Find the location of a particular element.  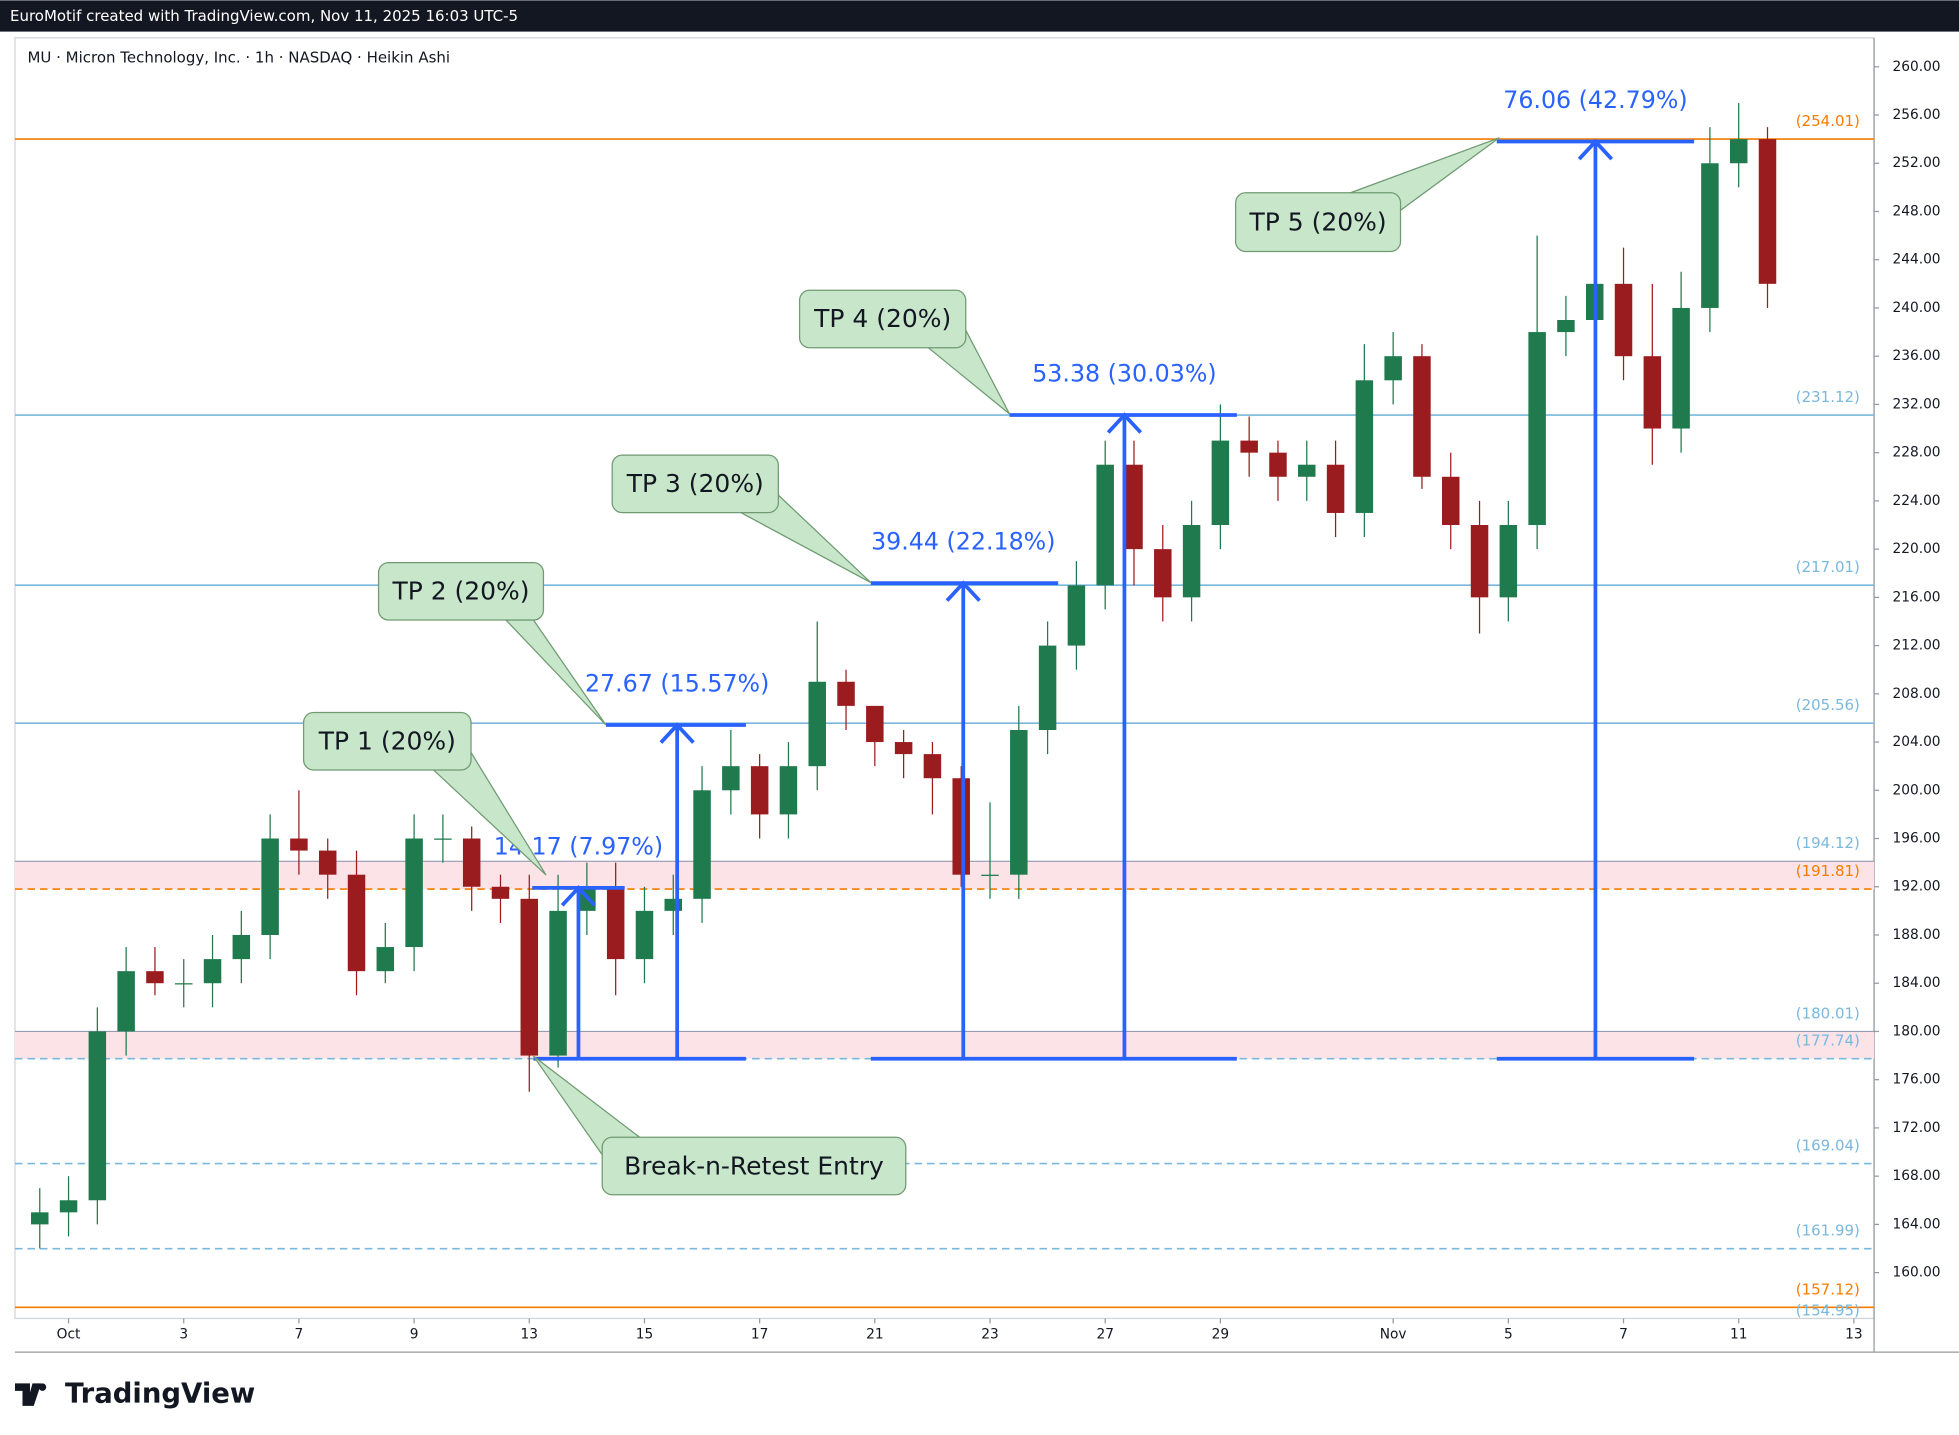

level-label: (231.12) is located at coordinates (1828, 397).